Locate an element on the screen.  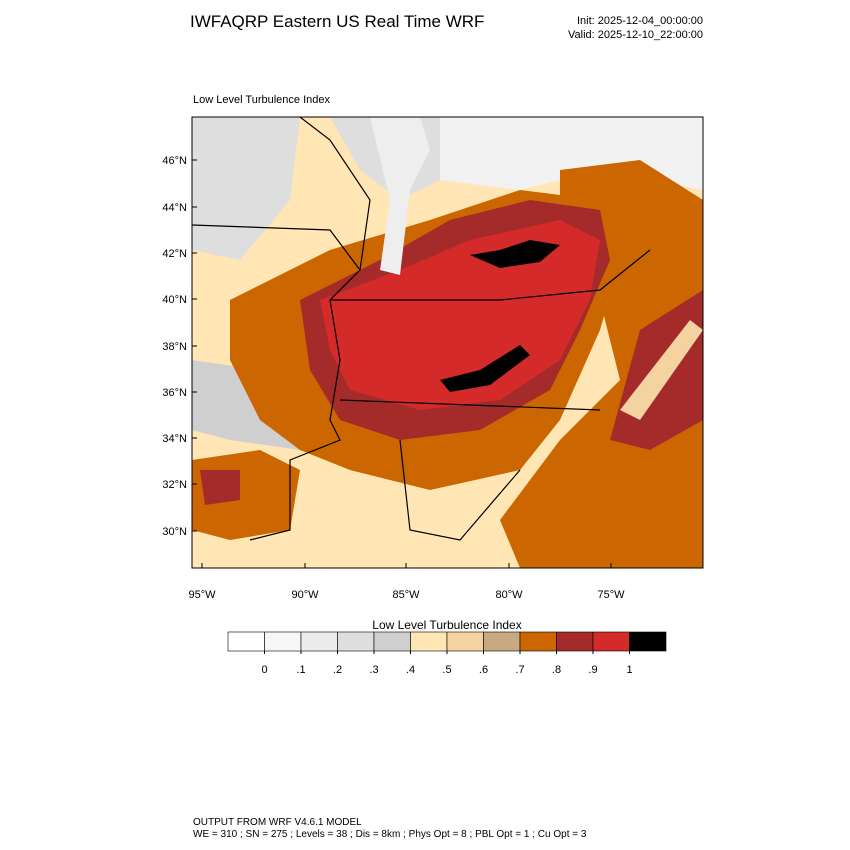
lon-label: 85°W is located at coordinates (406, 595).